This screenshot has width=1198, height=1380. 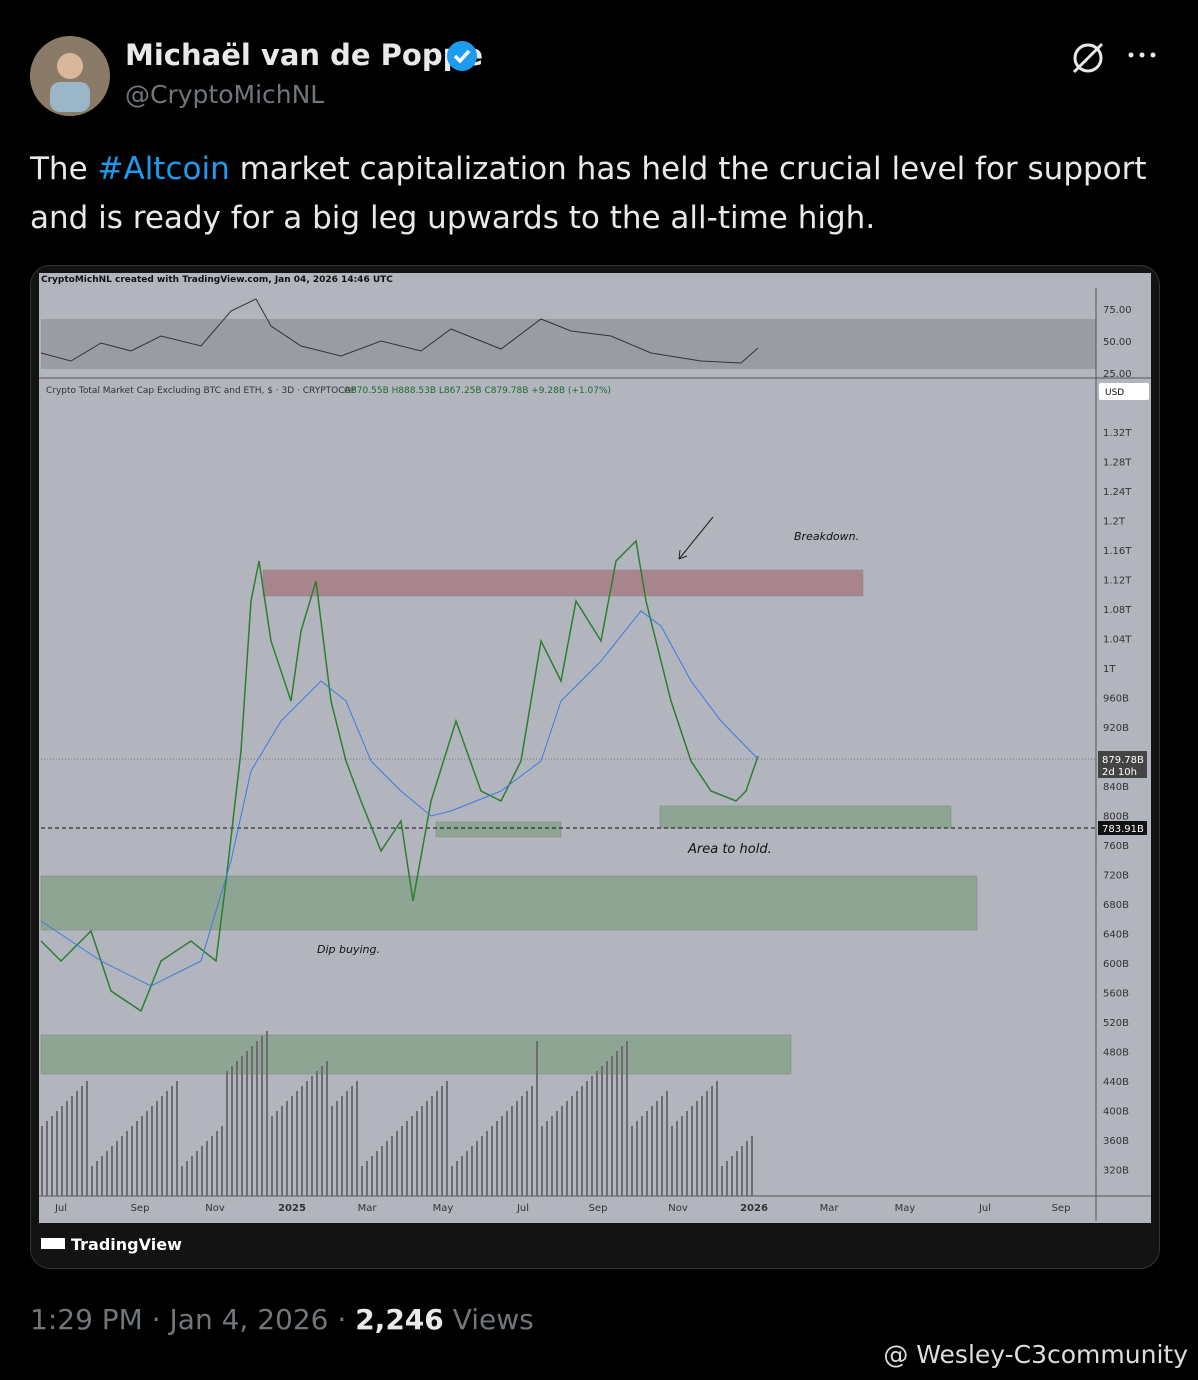 What do you see at coordinates (163, 169) in the screenshot?
I see `hashtag: #Altcoin` at bounding box center [163, 169].